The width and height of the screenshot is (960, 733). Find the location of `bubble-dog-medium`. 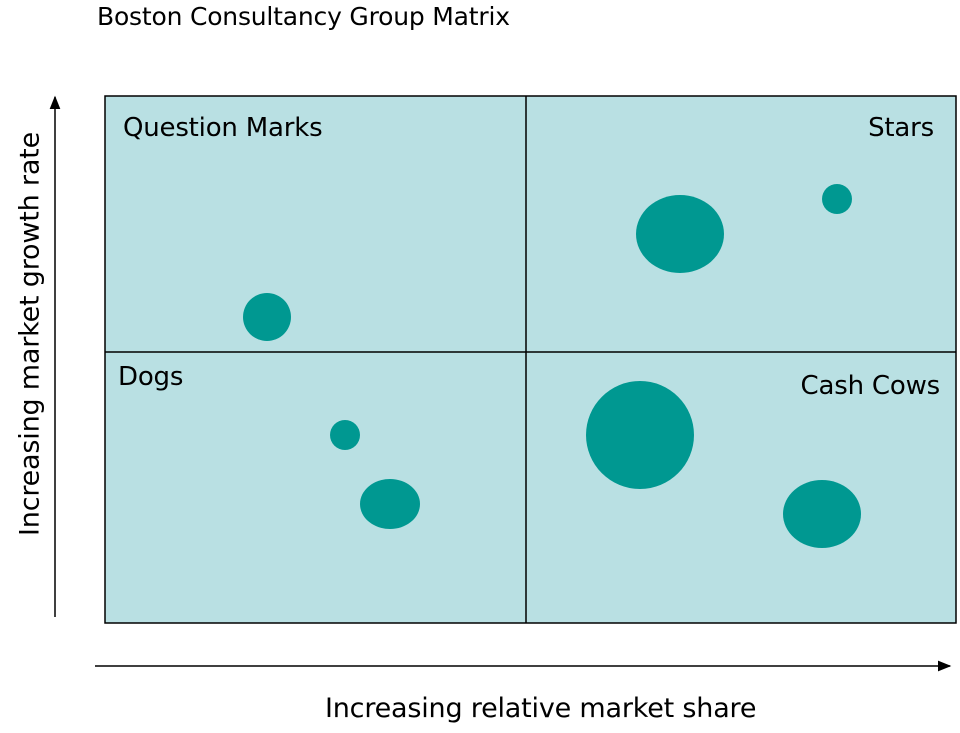

bubble-dog-medium is located at coordinates (390, 504).